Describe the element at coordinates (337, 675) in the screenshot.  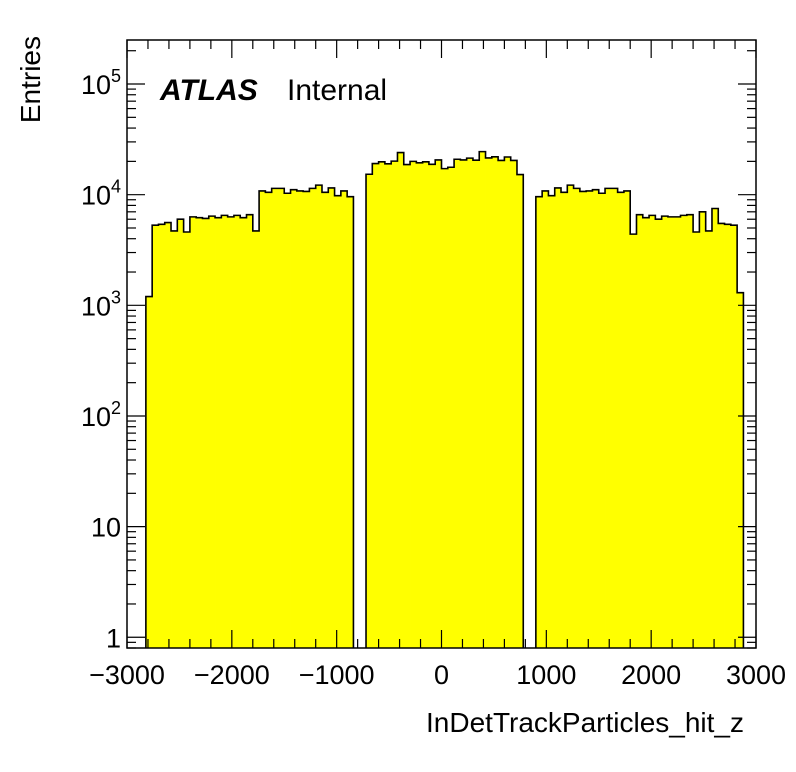
I see `x-tick-label: −1000` at that location.